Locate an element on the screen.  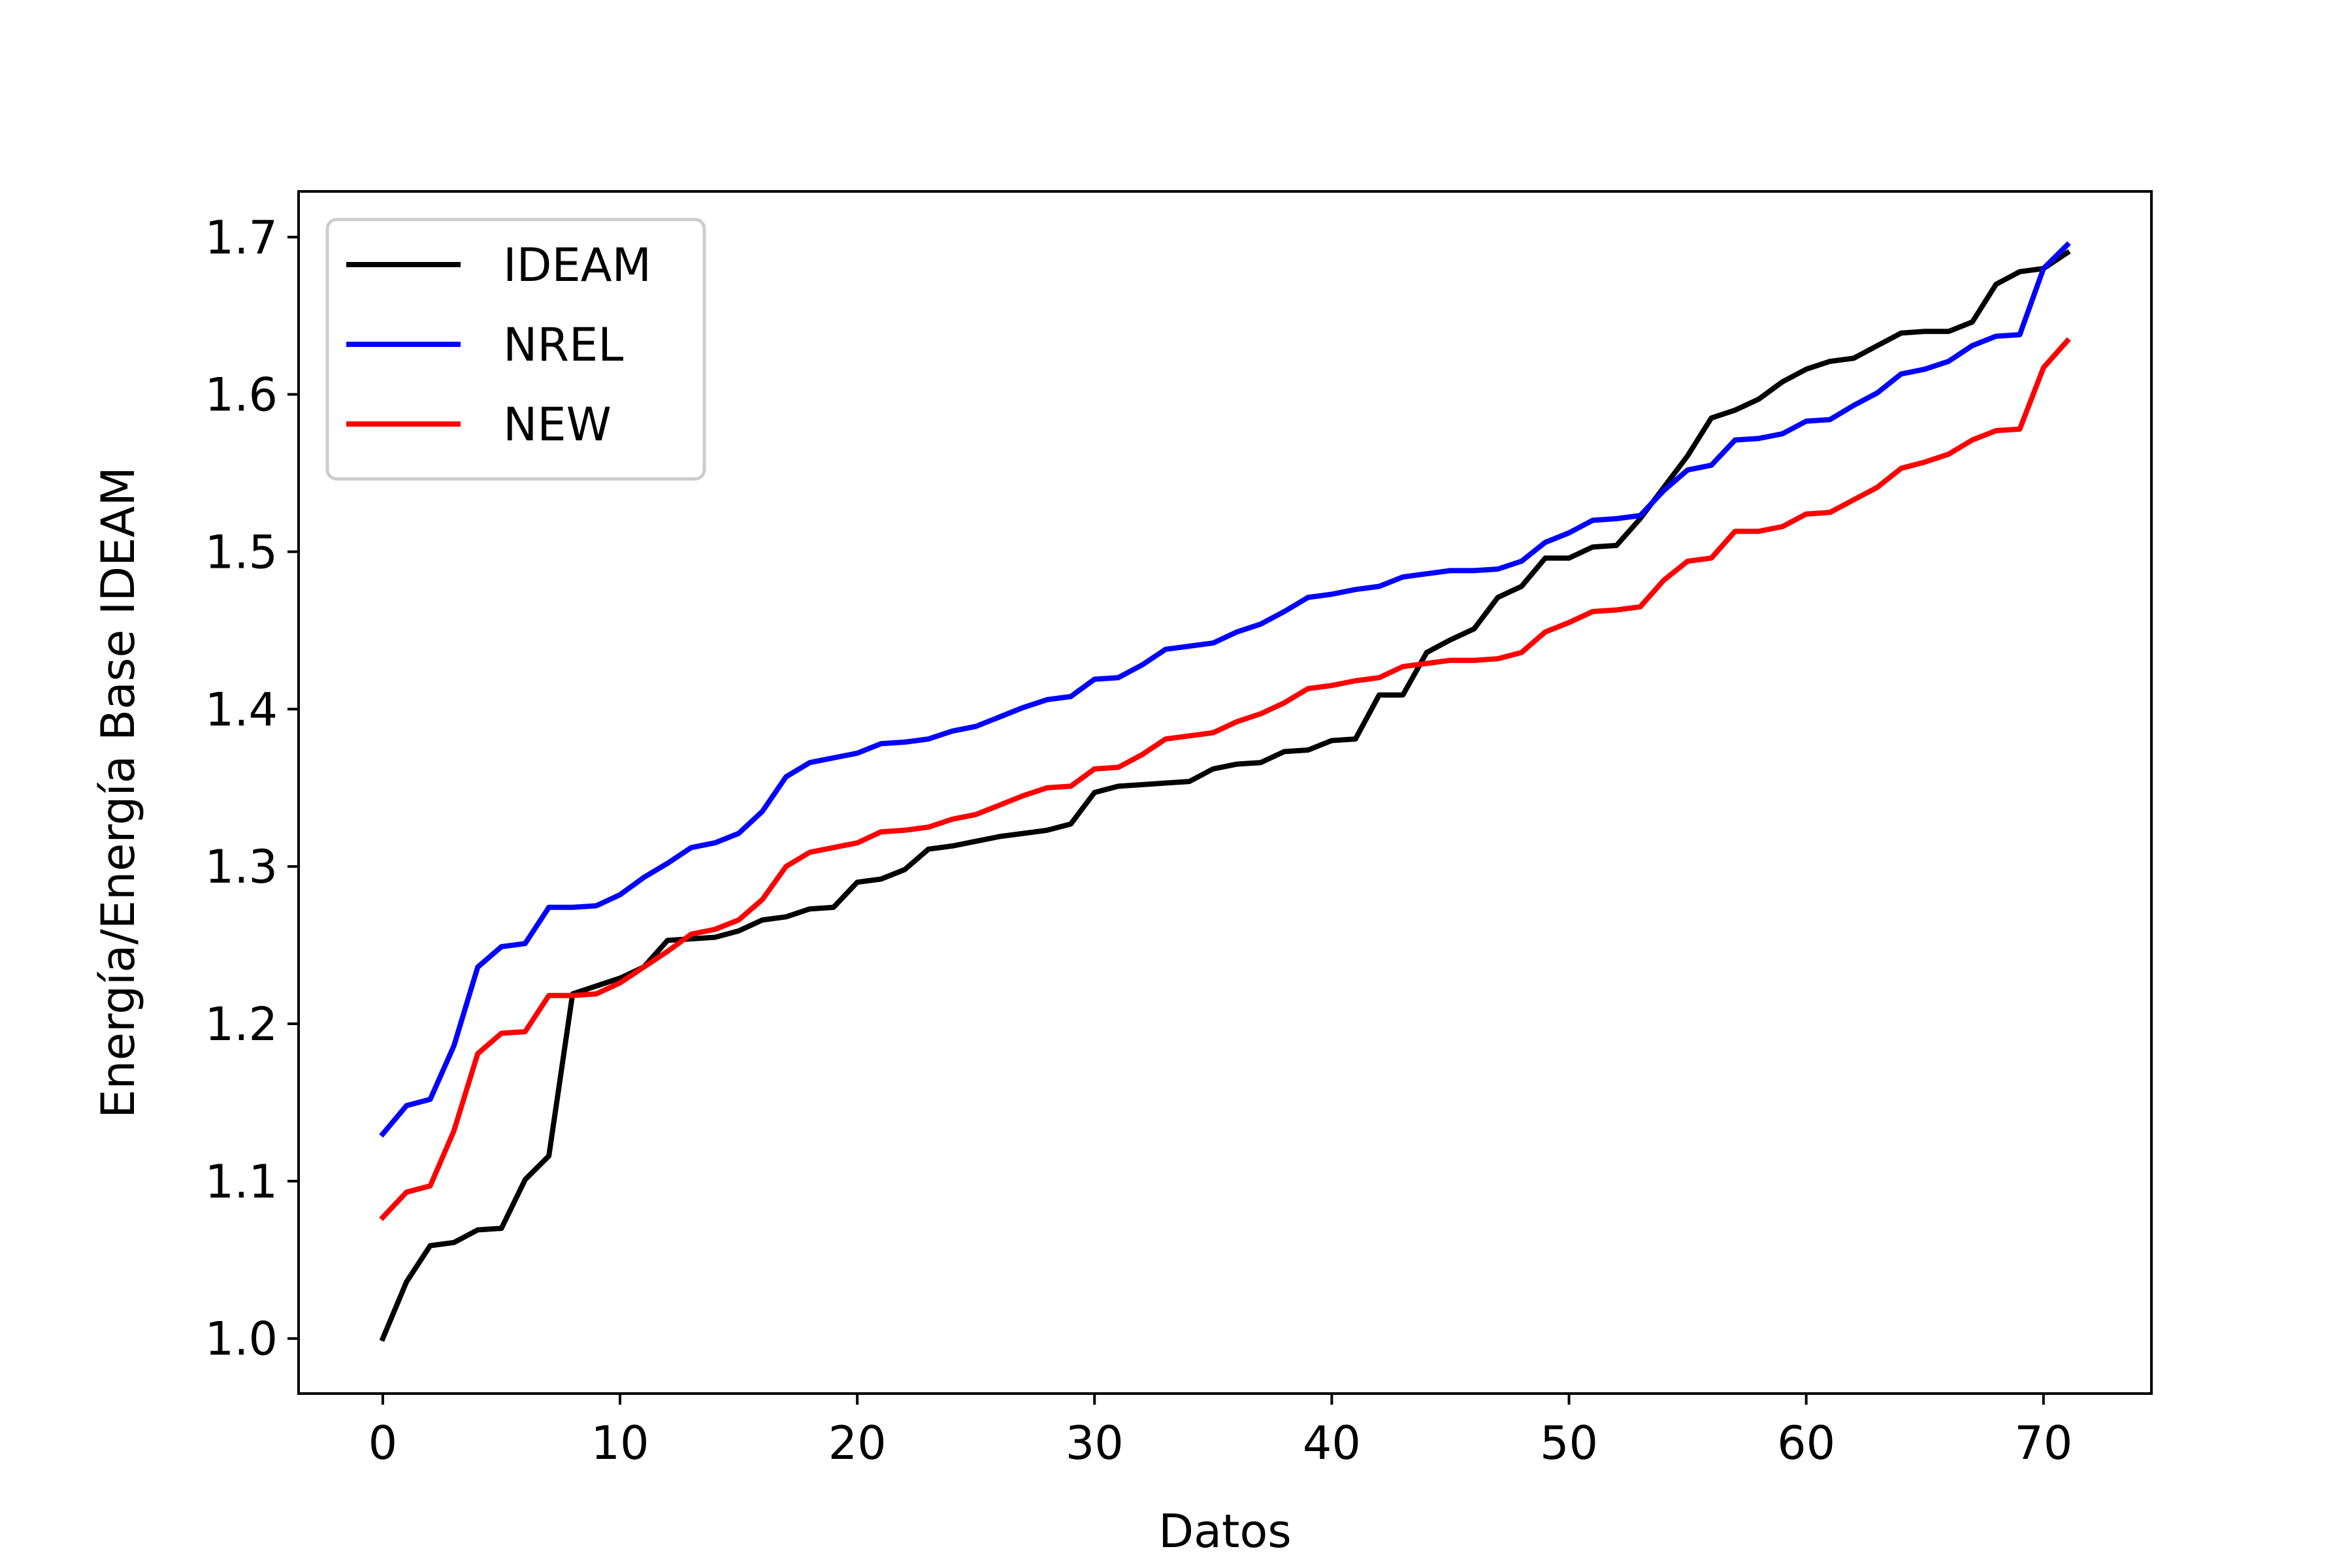
y-axis-label: Energía/Energía Base IDEAM is located at coordinates (118, 792).